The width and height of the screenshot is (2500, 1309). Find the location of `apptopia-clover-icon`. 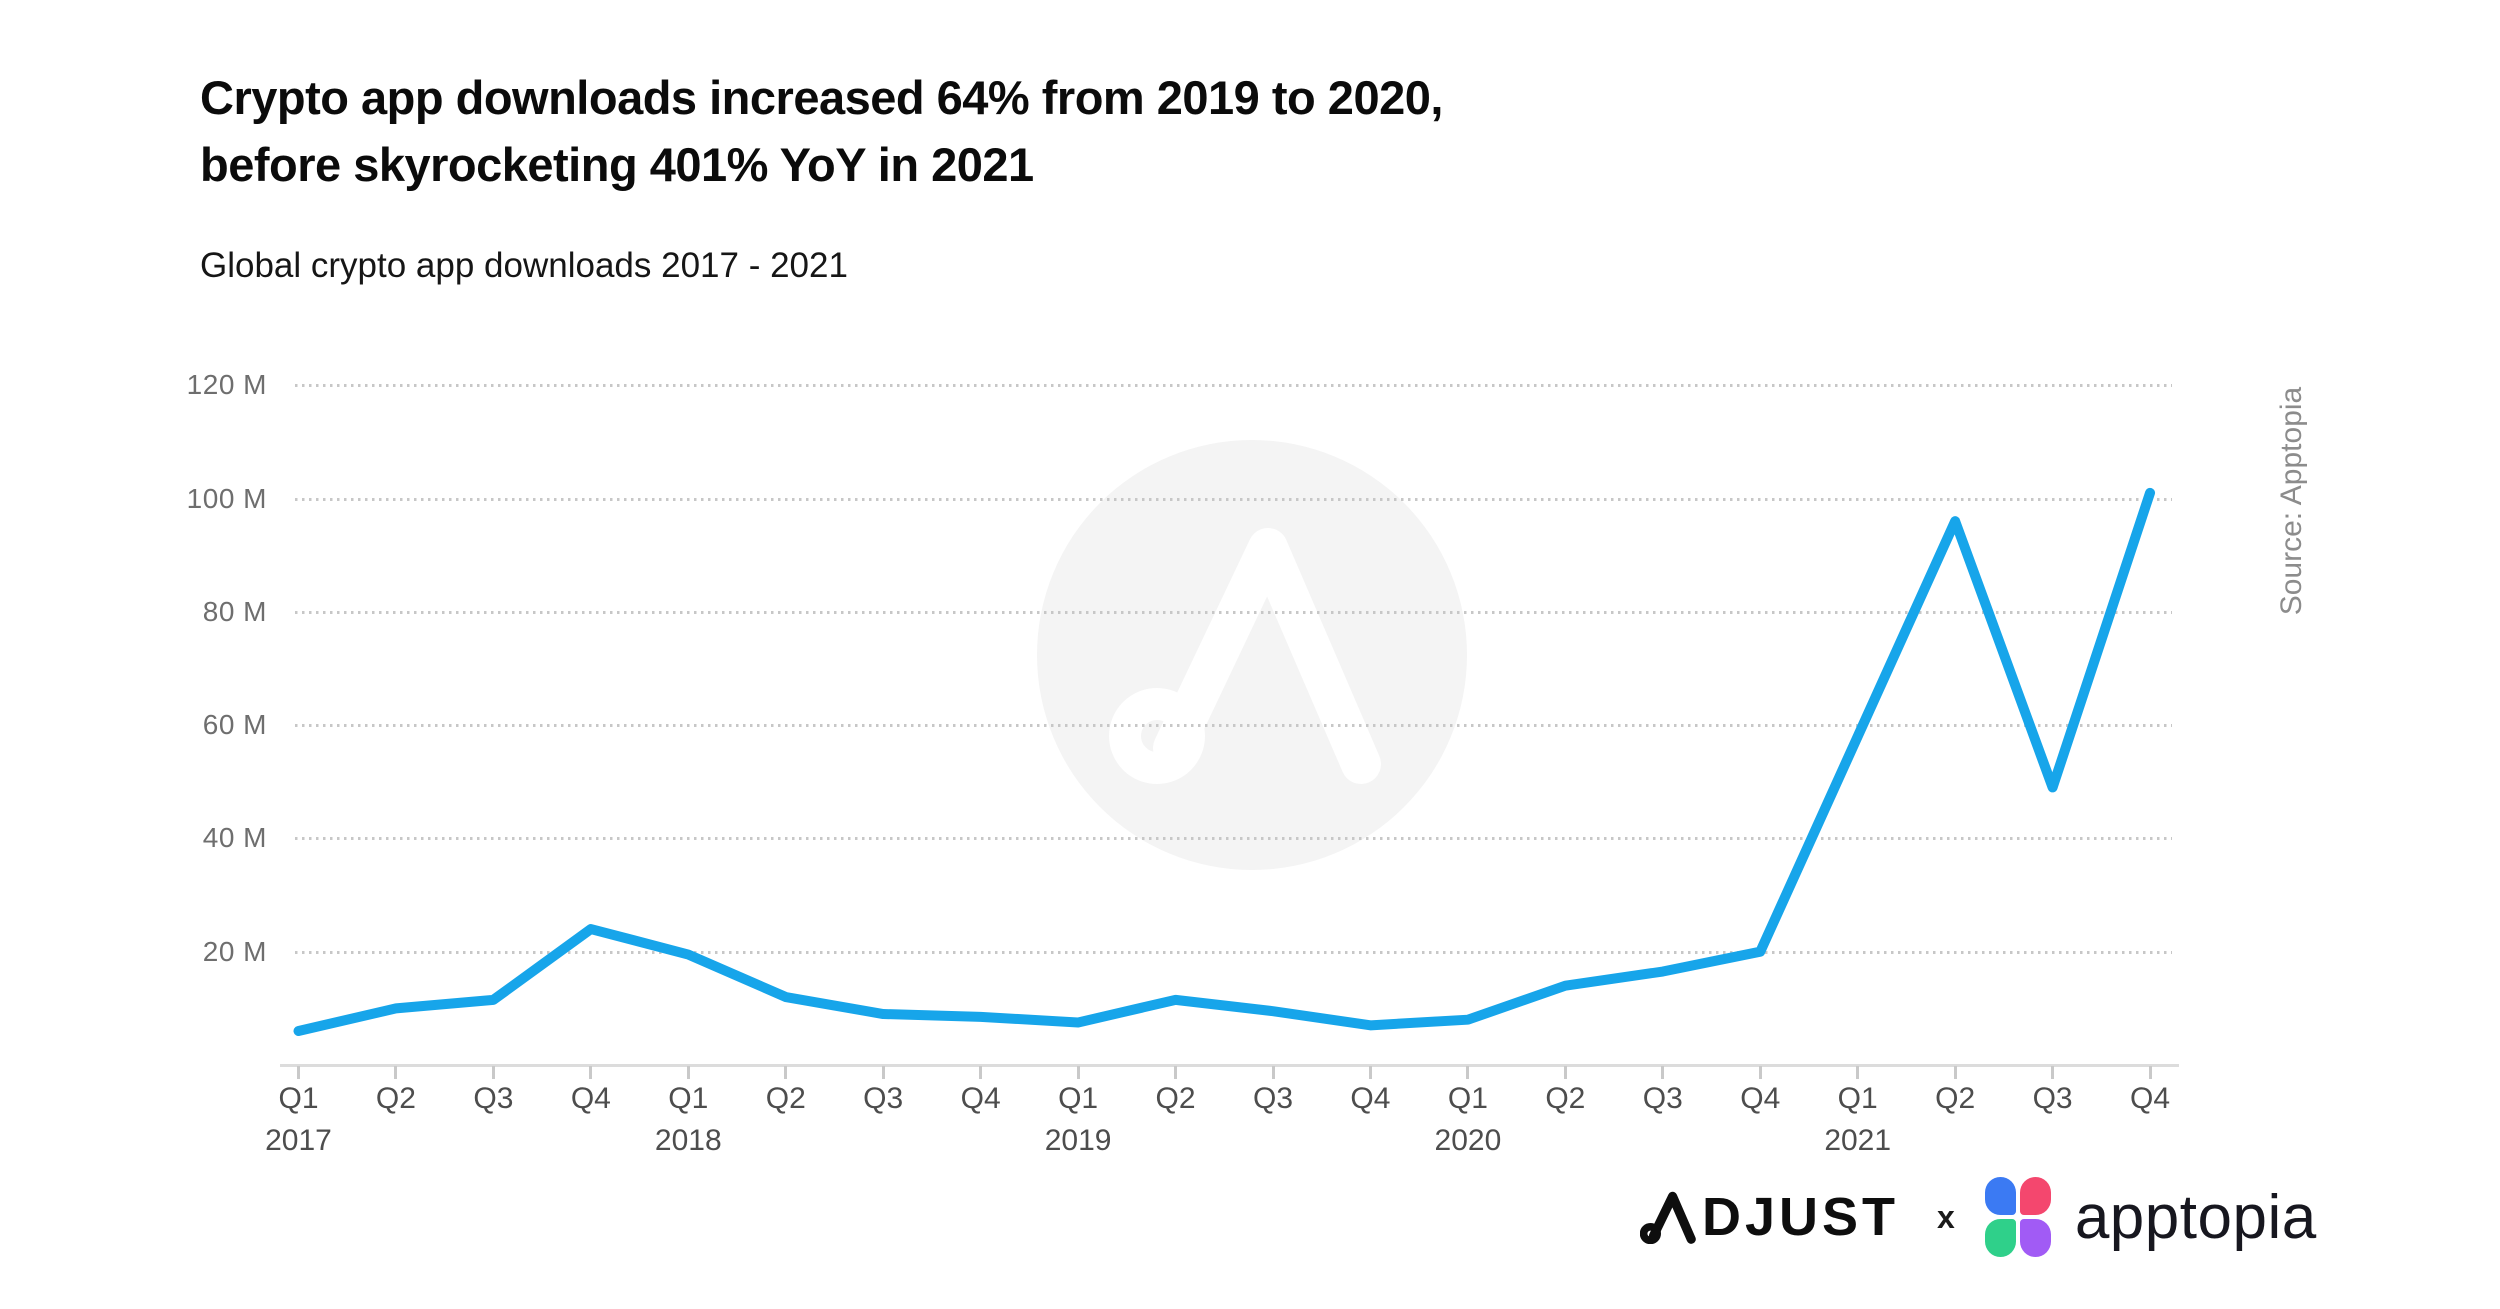

apptopia-clover-icon is located at coordinates (2017, 1217).